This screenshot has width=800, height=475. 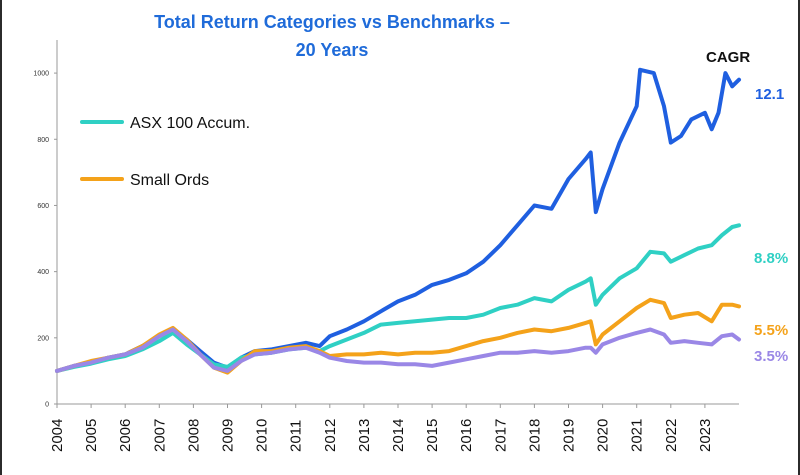 What do you see at coordinates (45, 240) in the screenshot?
I see `y-axis-ticks: 0 200 400 600 800 1000` at bounding box center [45, 240].